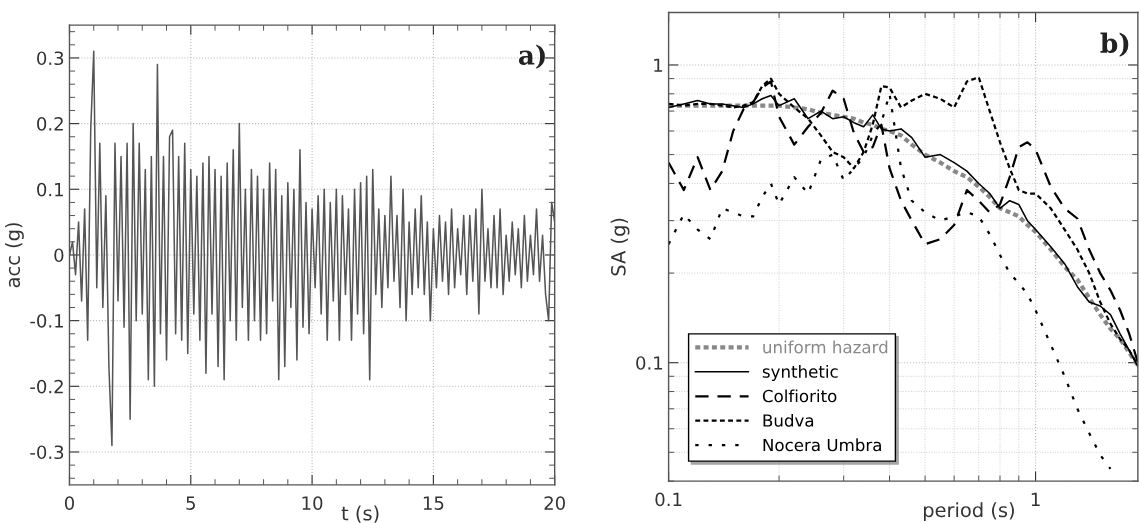 This screenshot has height=523, width=1139. I want to click on y-axis-title: SA (g), so click(620, 247).